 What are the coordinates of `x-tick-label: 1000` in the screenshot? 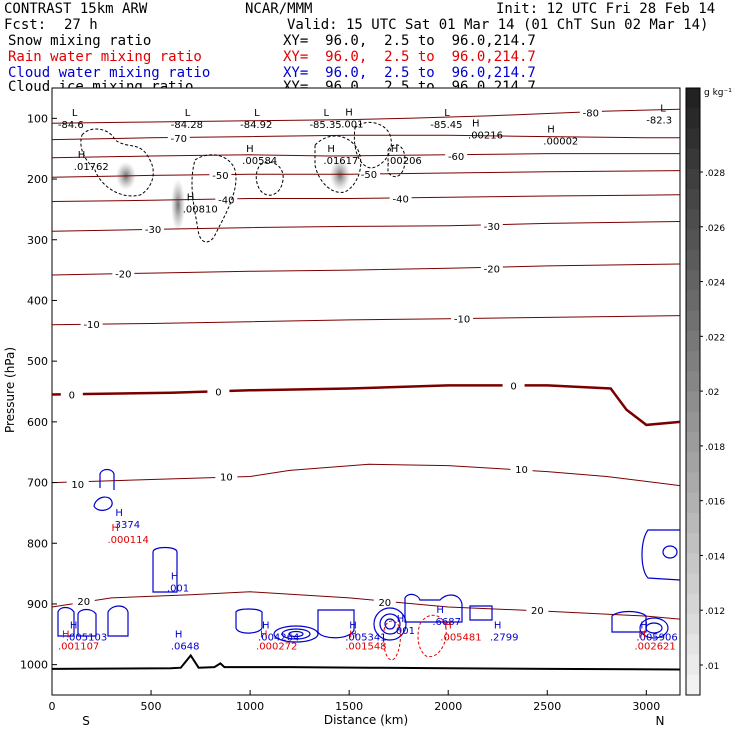 It's located at (250, 706).